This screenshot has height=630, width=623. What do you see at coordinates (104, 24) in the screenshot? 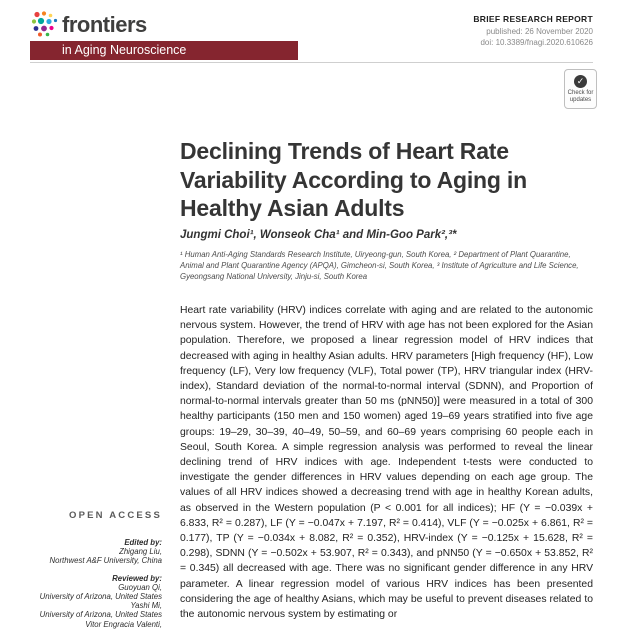
I see `journal-logo-text: frontiers` at bounding box center [104, 24].